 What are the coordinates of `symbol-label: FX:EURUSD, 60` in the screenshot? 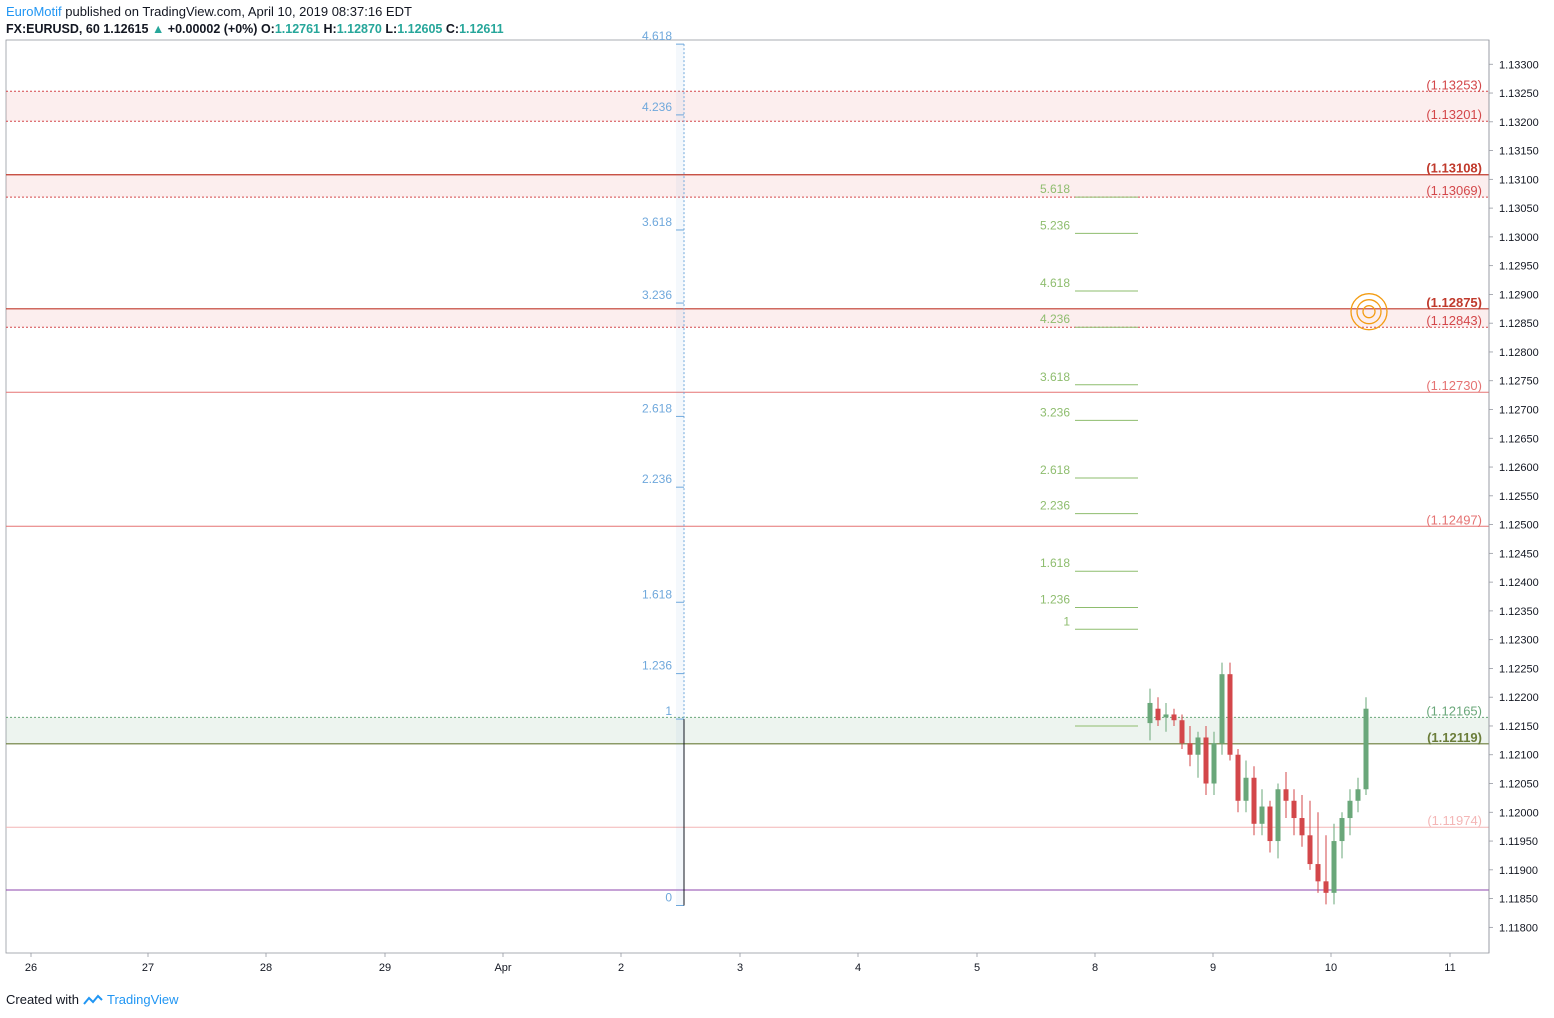 It's located at (53, 29).